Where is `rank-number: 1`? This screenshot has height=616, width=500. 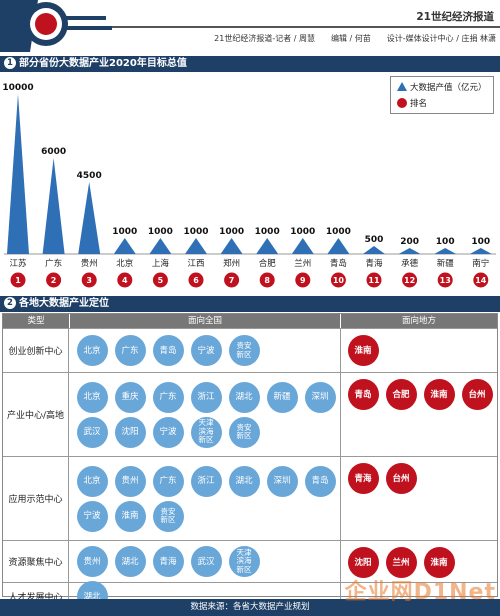
rank-number: 1 is located at coordinates (18, 280).